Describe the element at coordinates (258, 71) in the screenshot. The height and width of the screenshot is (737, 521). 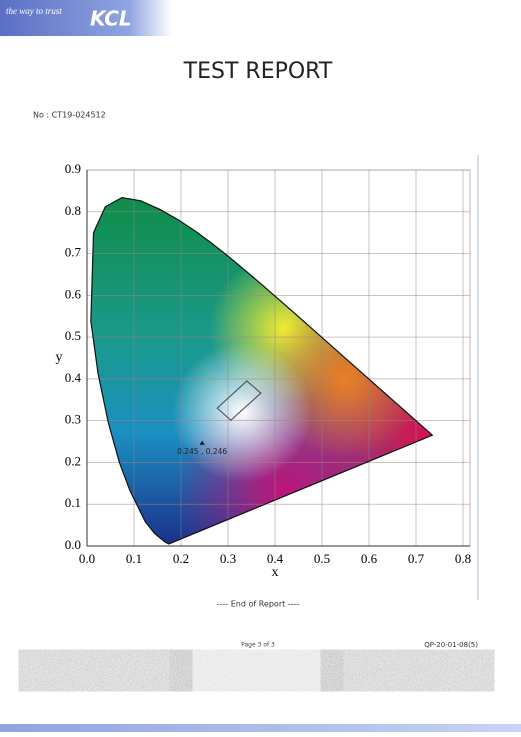
I see `report-title: TEST REPORT` at that location.